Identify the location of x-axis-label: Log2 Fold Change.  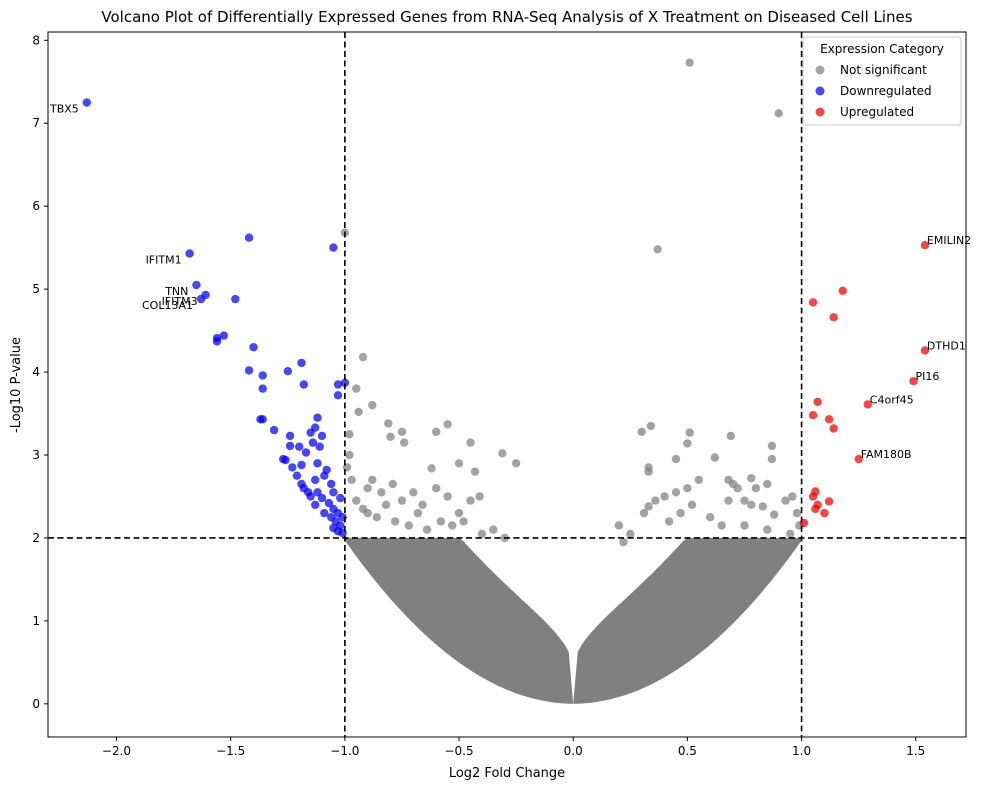
(507, 773).